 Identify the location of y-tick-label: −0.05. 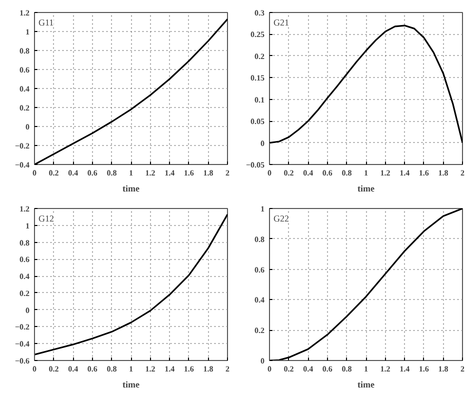
(255, 165).